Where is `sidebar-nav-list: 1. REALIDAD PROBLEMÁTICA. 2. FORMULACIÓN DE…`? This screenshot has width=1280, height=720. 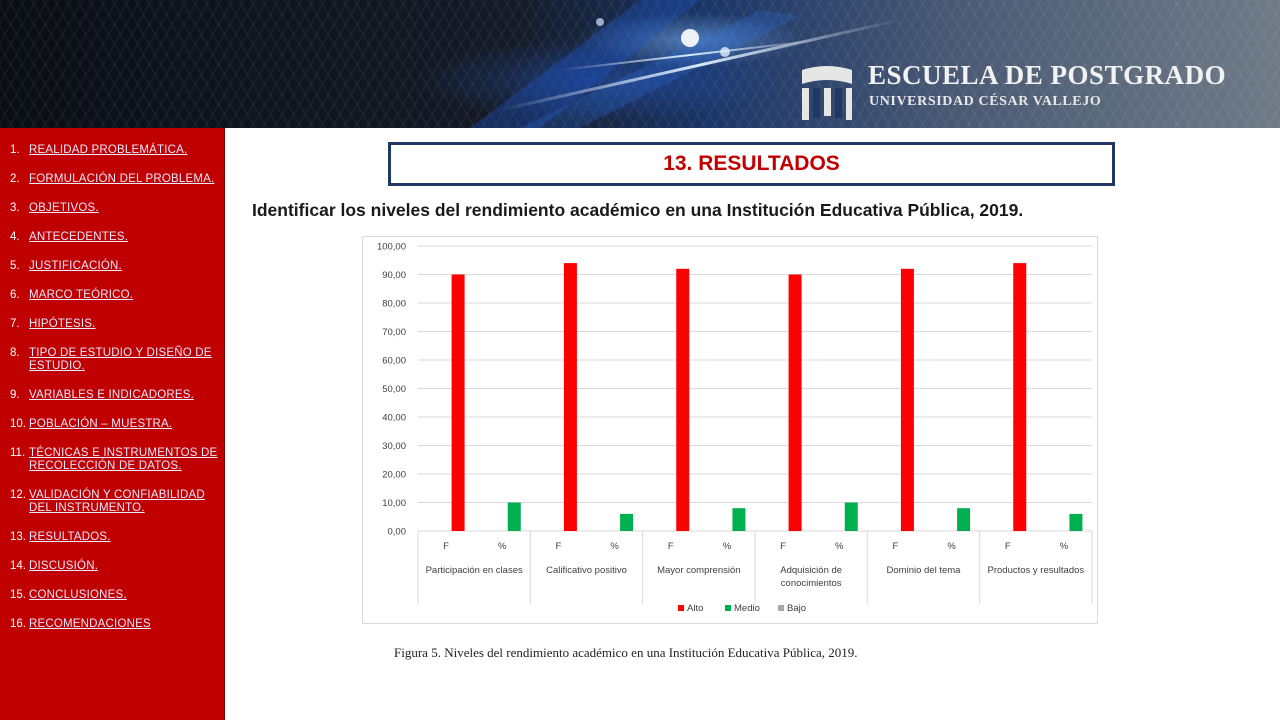 sidebar-nav-list: 1. REALIDAD PROBLEMÁTICA. 2. FORMULACIÓN DE… is located at coordinates (114, 395).